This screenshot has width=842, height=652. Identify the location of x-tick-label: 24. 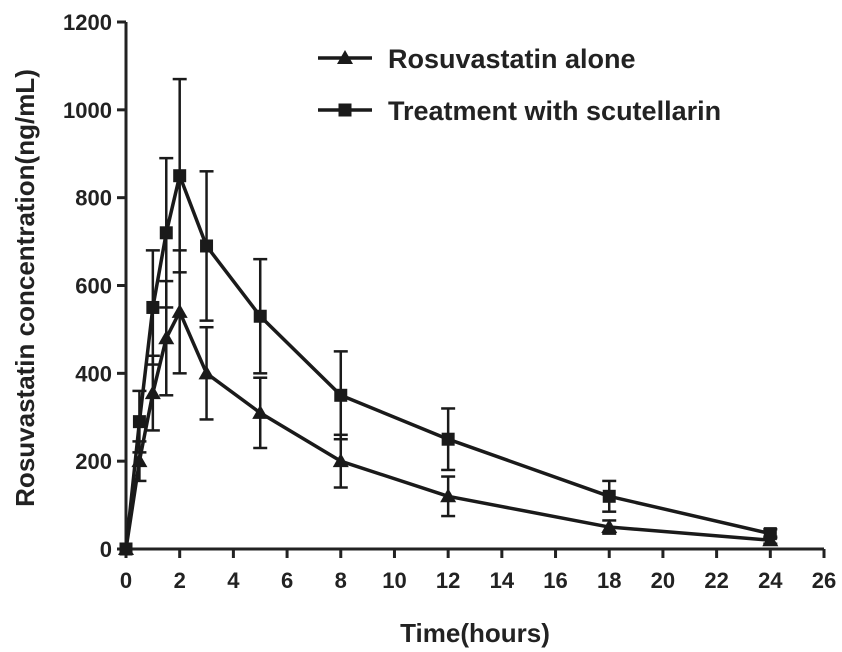
(770, 580).